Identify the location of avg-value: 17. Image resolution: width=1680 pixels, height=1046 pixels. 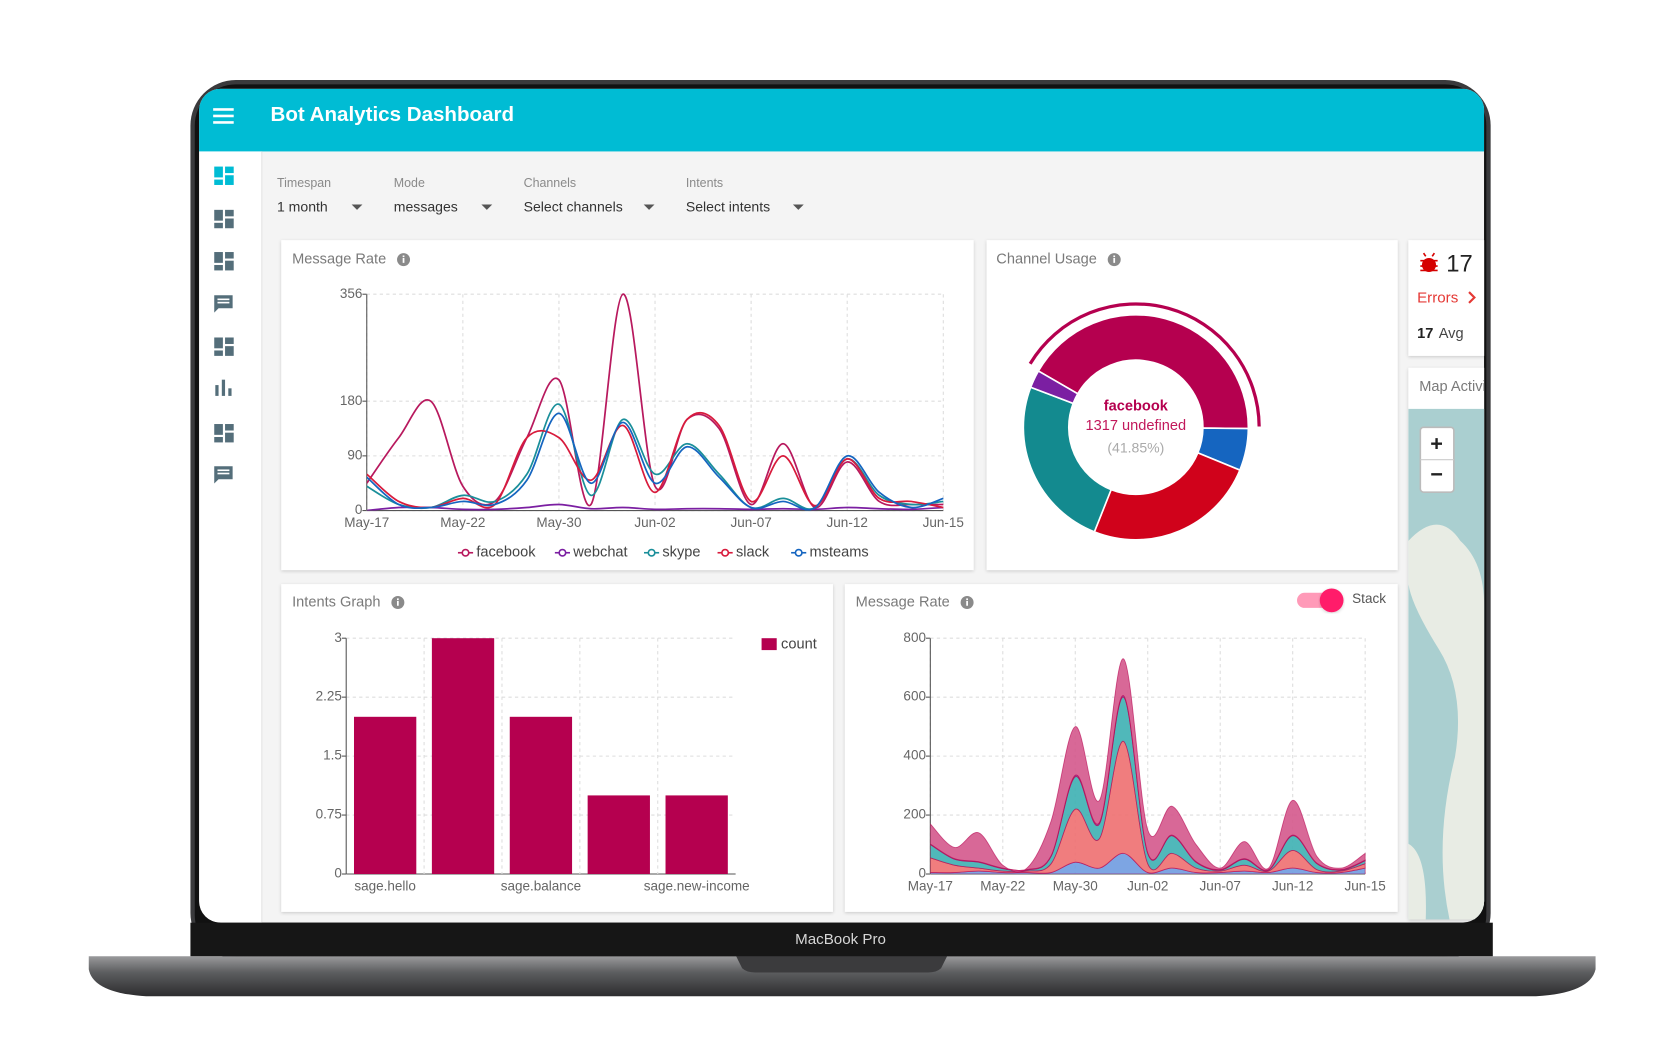
(1425, 334).